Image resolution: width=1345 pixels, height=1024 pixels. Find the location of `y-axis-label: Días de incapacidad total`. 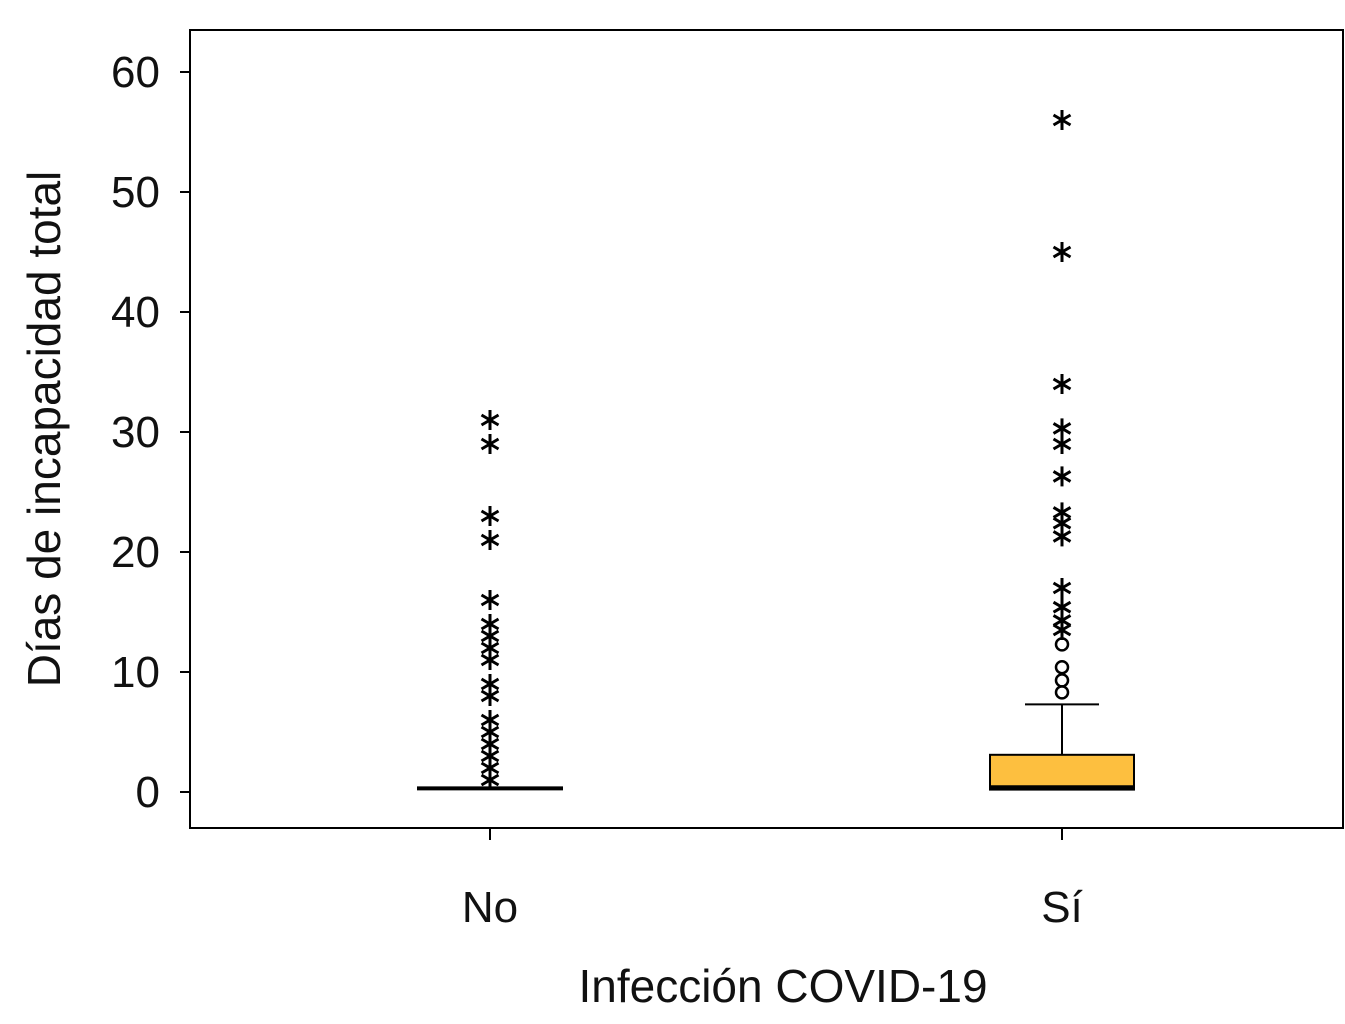

y-axis-label: Días de incapacidad total is located at coordinates (44, 429).